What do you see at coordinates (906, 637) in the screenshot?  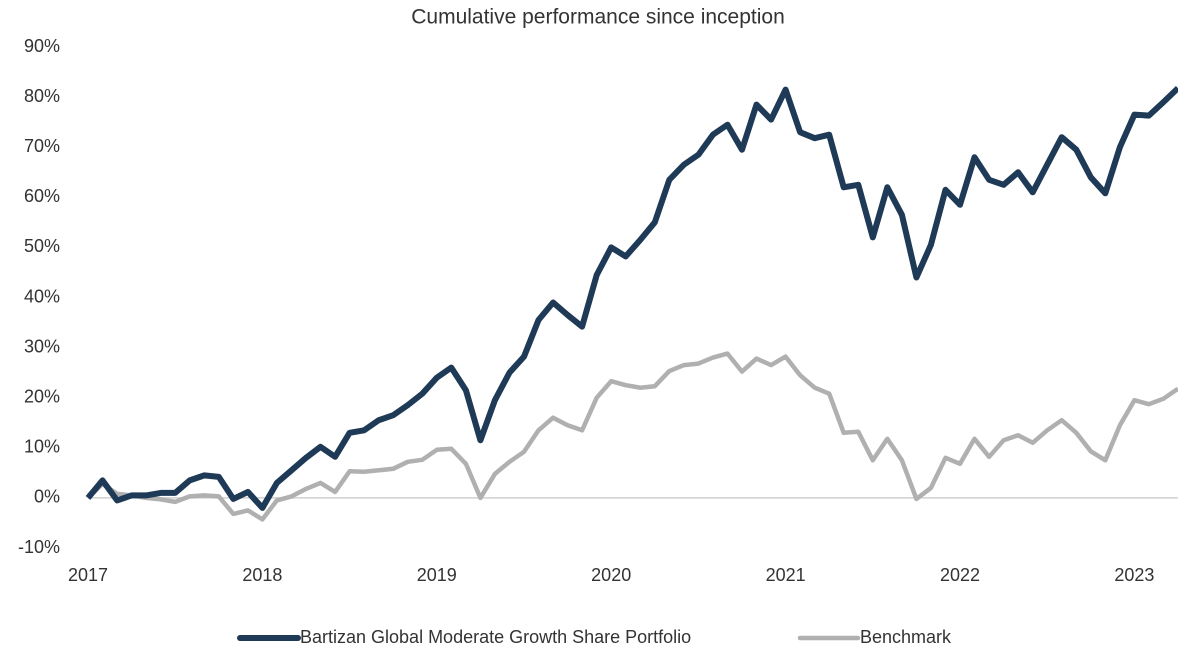 I see `legend-label: Benchmark` at bounding box center [906, 637].